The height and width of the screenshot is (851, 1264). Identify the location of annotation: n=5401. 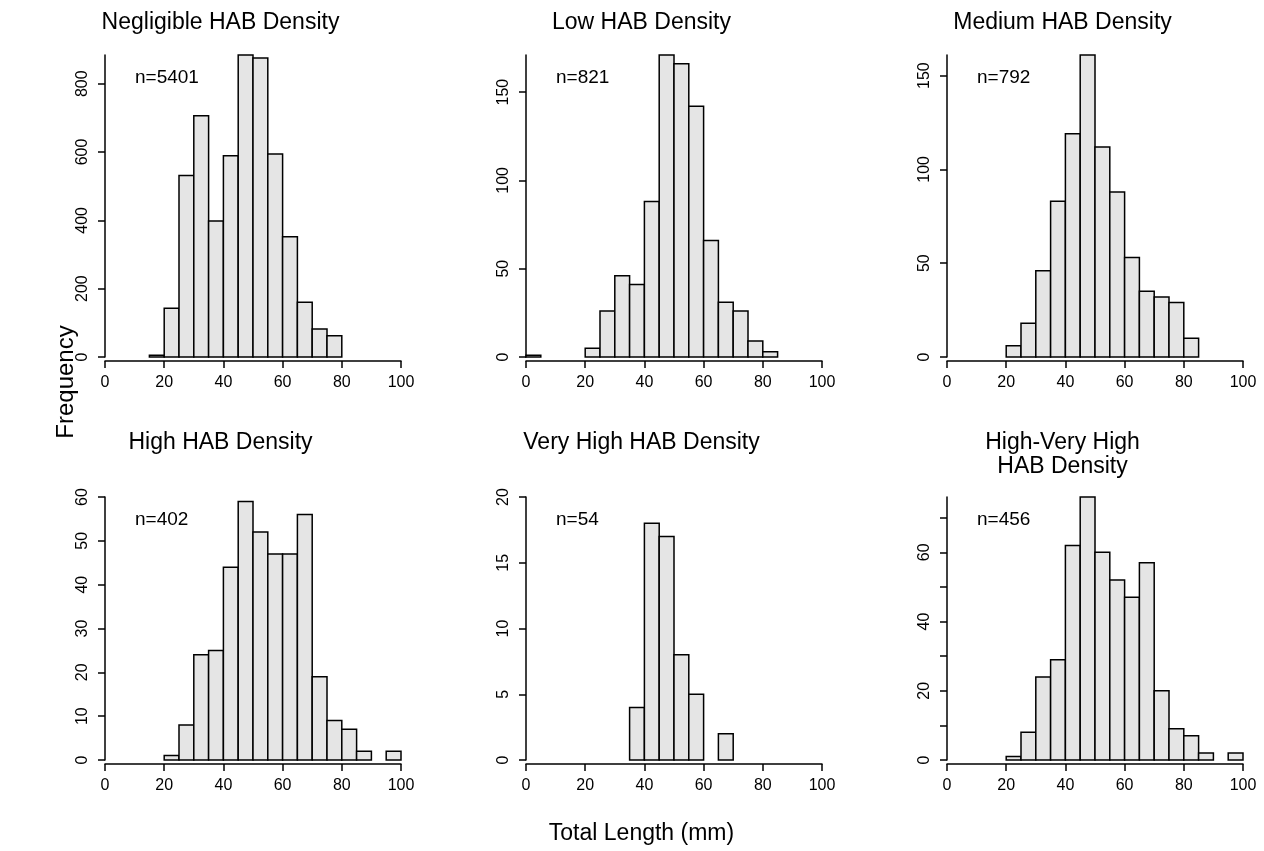
(167, 76).